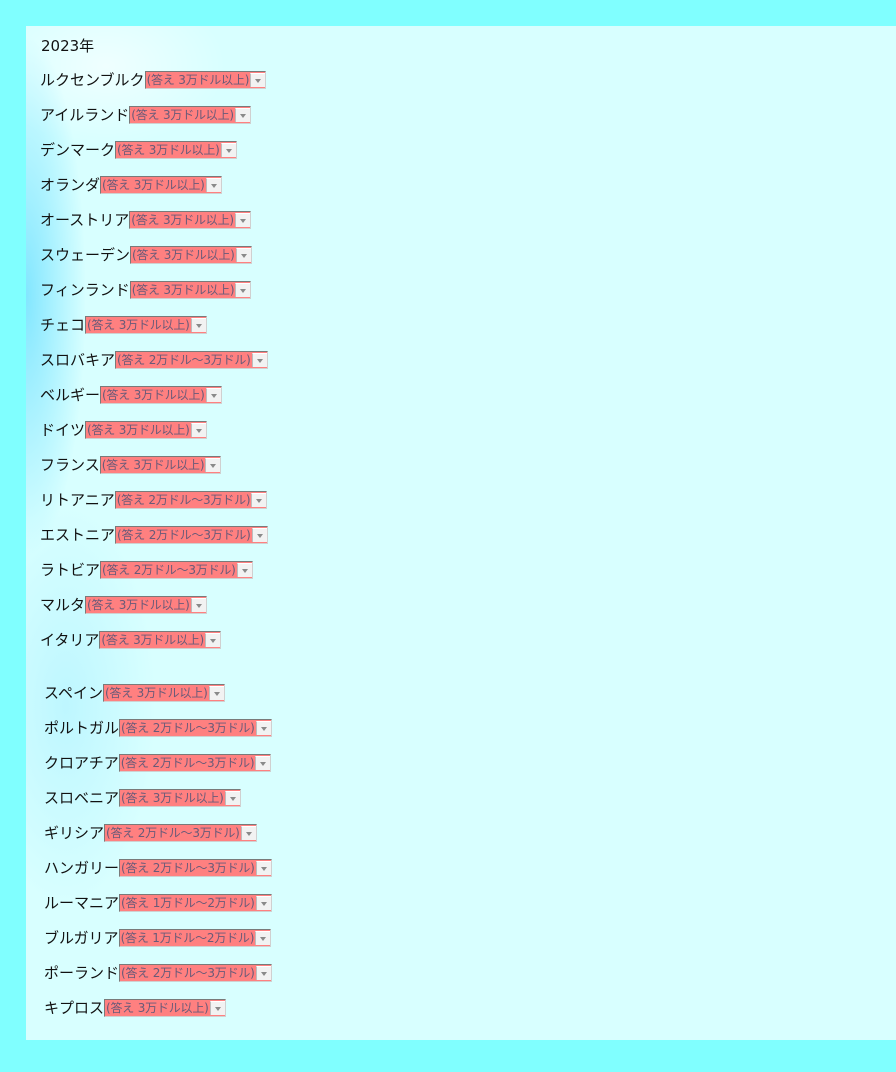  I want to click on country-label: スロベニア, so click(82, 798).